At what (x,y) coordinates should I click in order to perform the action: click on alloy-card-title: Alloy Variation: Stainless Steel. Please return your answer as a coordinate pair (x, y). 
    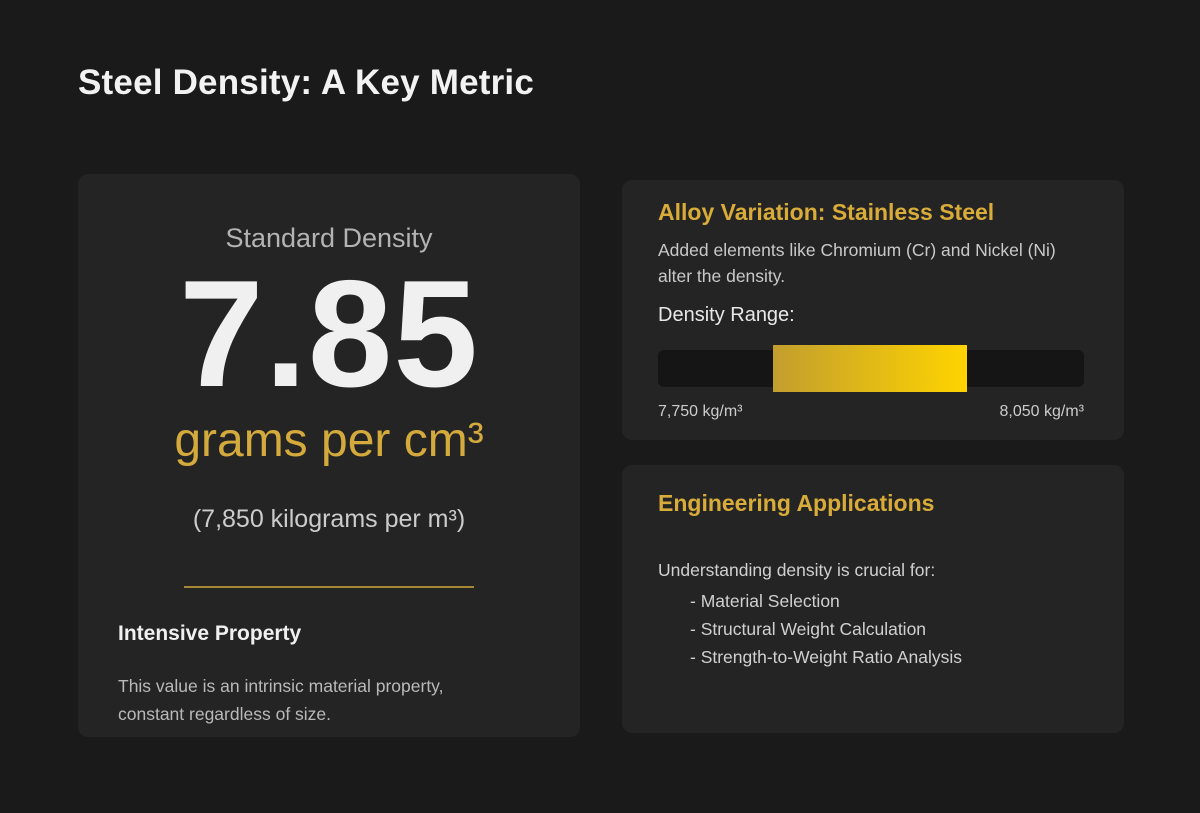
    Looking at the image, I should click on (826, 212).